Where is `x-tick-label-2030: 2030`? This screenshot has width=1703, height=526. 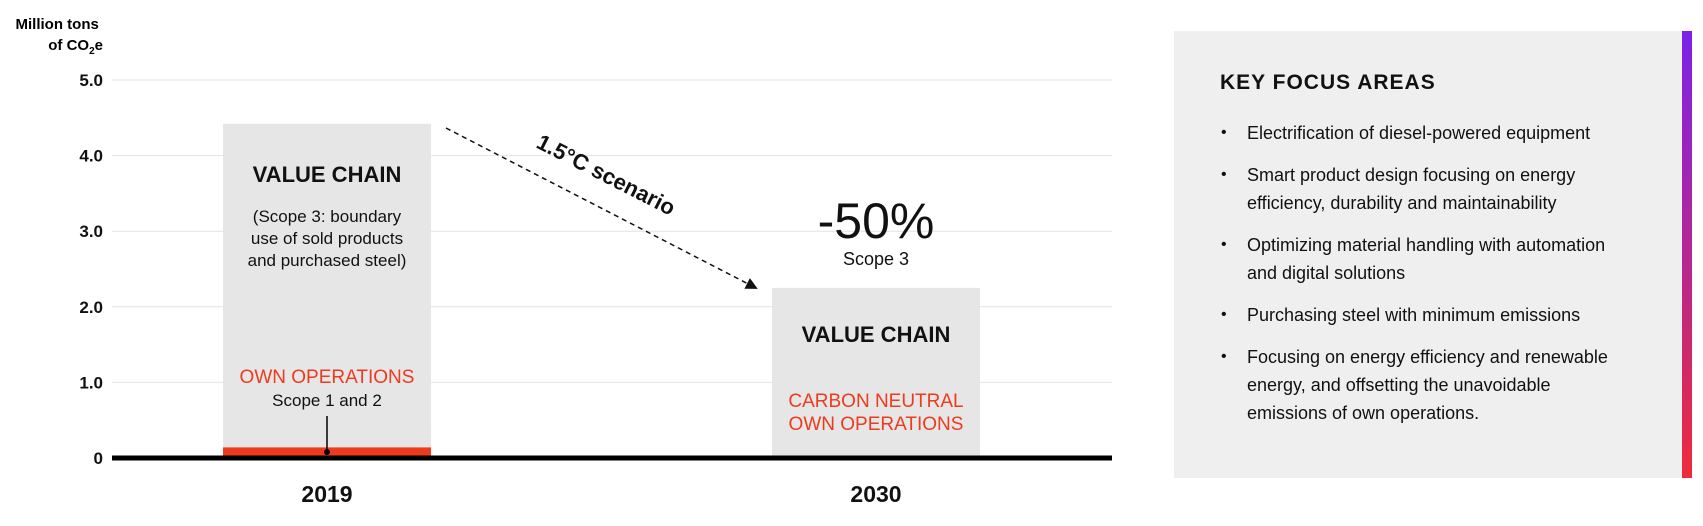
x-tick-label-2030: 2030 is located at coordinates (875, 494).